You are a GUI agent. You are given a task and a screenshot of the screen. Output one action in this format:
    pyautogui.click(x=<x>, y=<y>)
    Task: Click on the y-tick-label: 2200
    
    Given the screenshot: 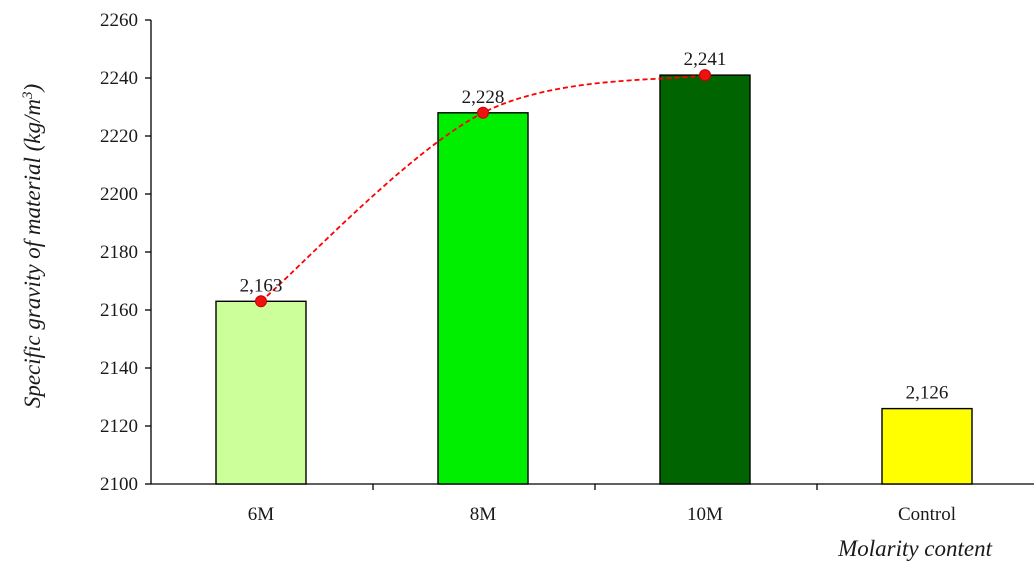 What is the action you would take?
    pyautogui.click(x=119, y=194)
    